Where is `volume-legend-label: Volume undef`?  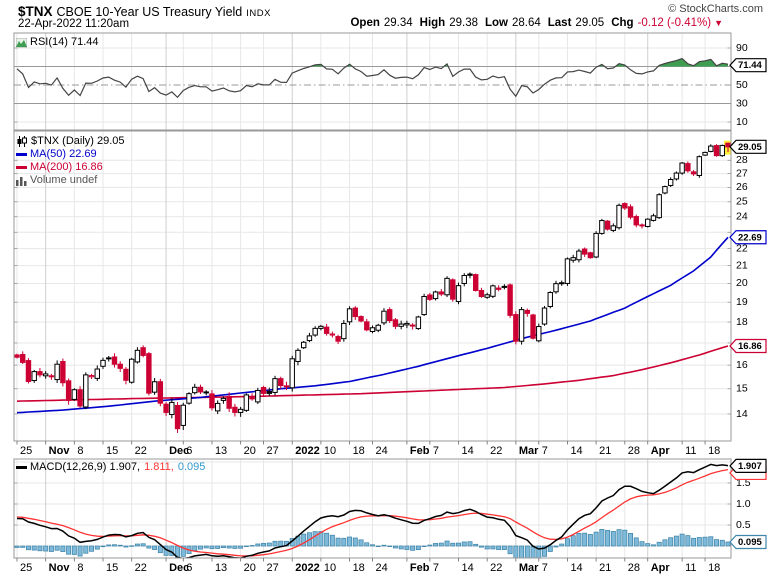 volume-legend-label: Volume undef is located at coordinates (64, 180).